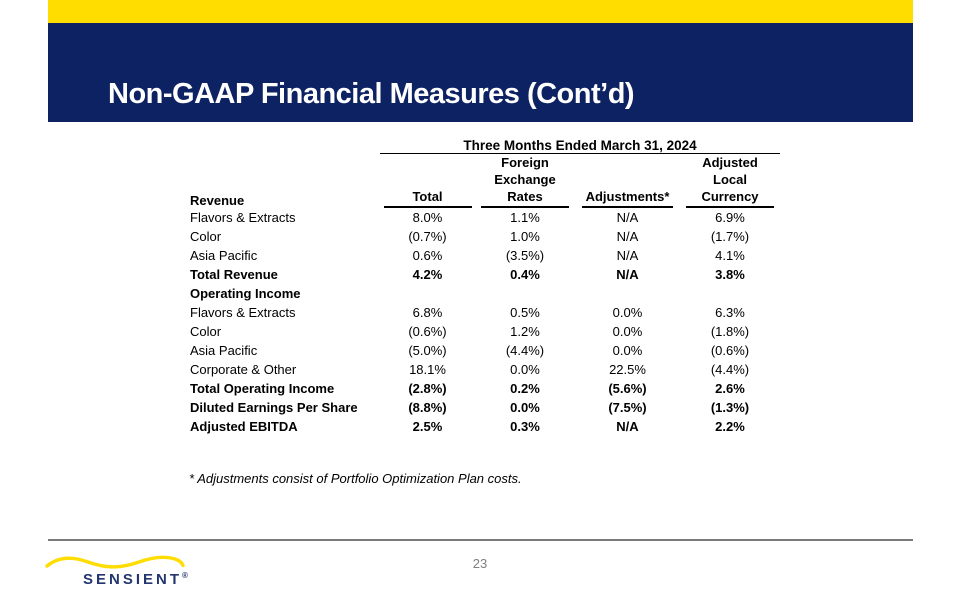  I want to click on column-header-adjustments: Adjustments*, so click(627, 181).